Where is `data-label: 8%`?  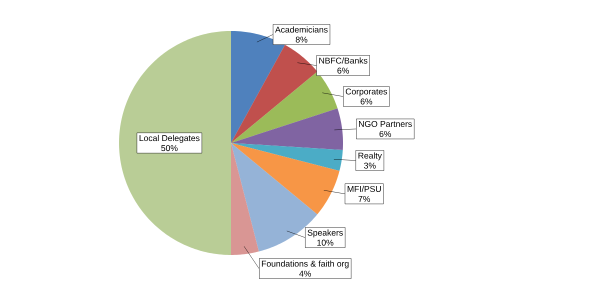 data-label: 8% is located at coordinates (302, 39).